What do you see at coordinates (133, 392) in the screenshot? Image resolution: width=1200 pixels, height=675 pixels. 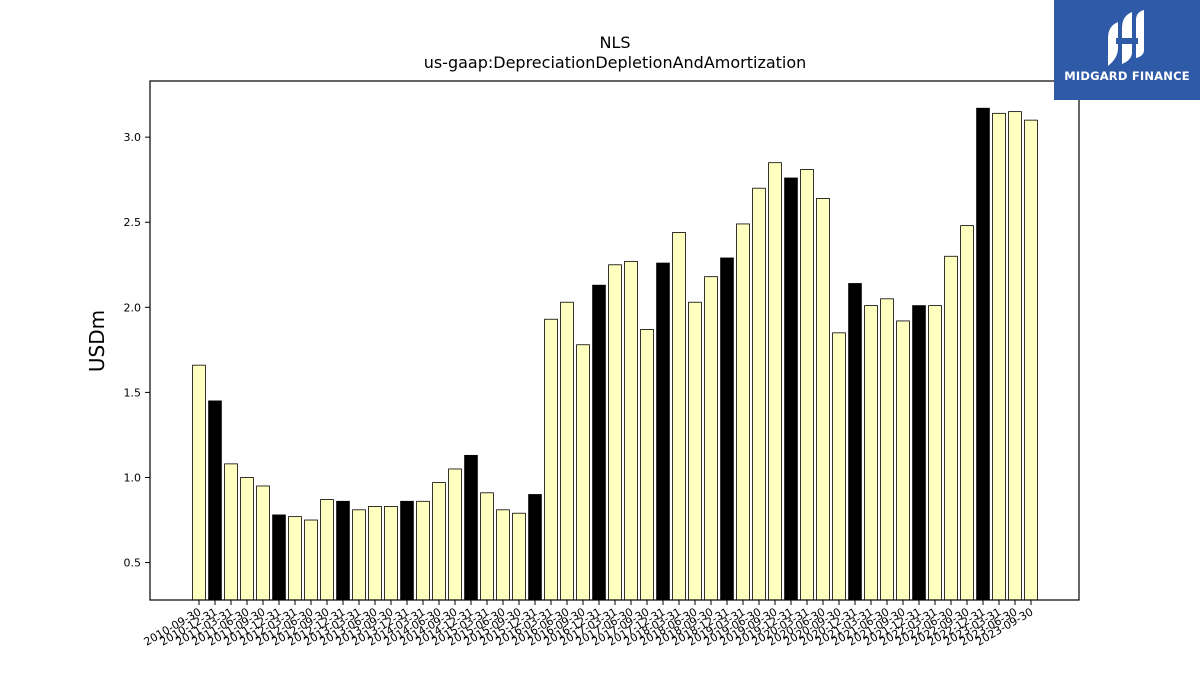 I see `y-tick-label: 1.5` at bounding box center [133, 392].